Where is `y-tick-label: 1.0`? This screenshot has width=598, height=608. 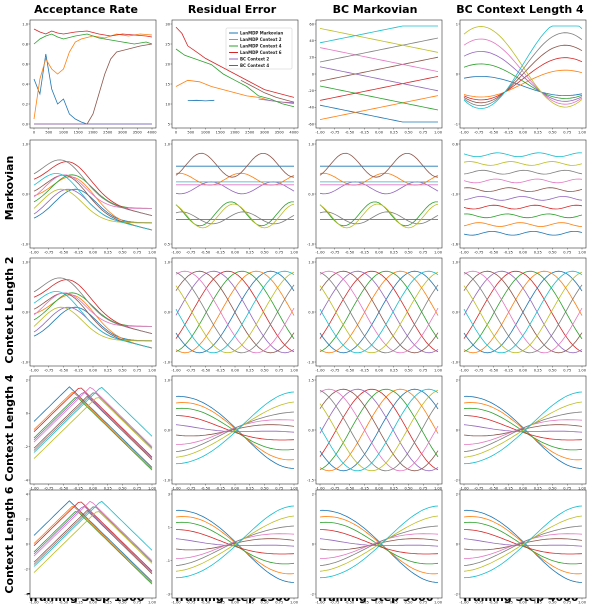
y-tick-label: 1.0 is located at coordinates (25, 262).